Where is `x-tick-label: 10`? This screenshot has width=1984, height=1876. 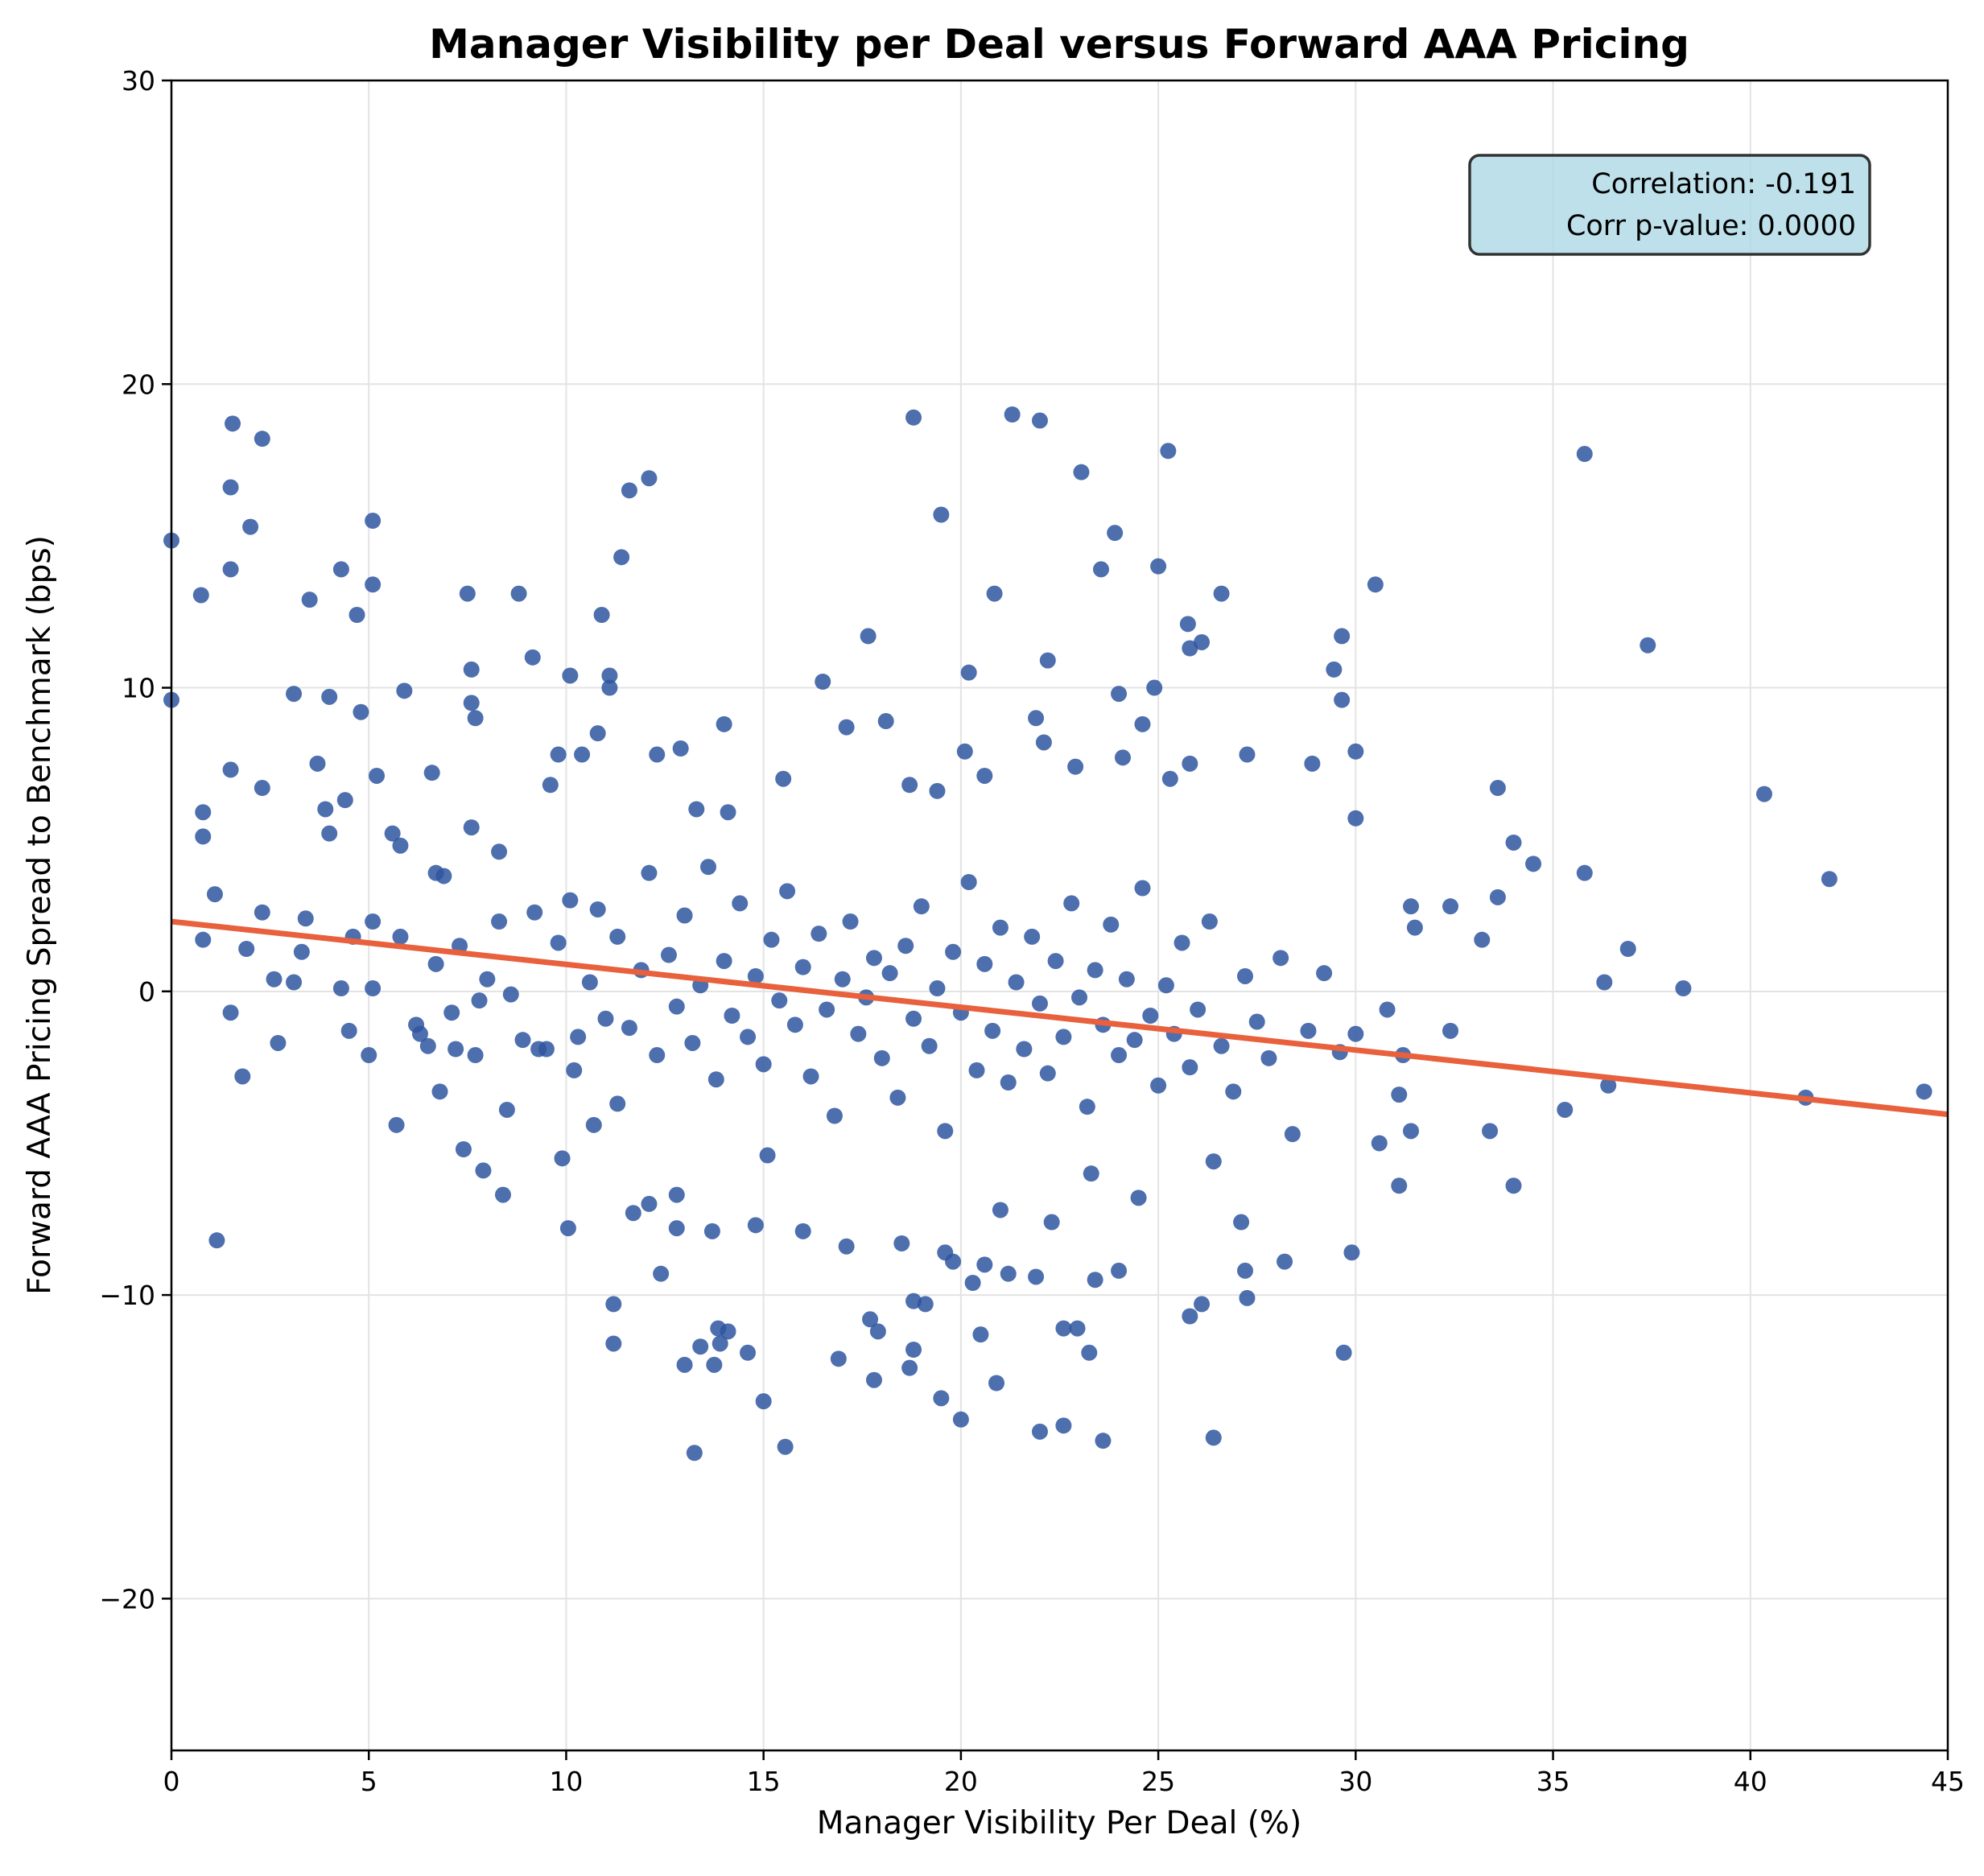
x-tick-label: 10 is located at coordinates (566, 1781).